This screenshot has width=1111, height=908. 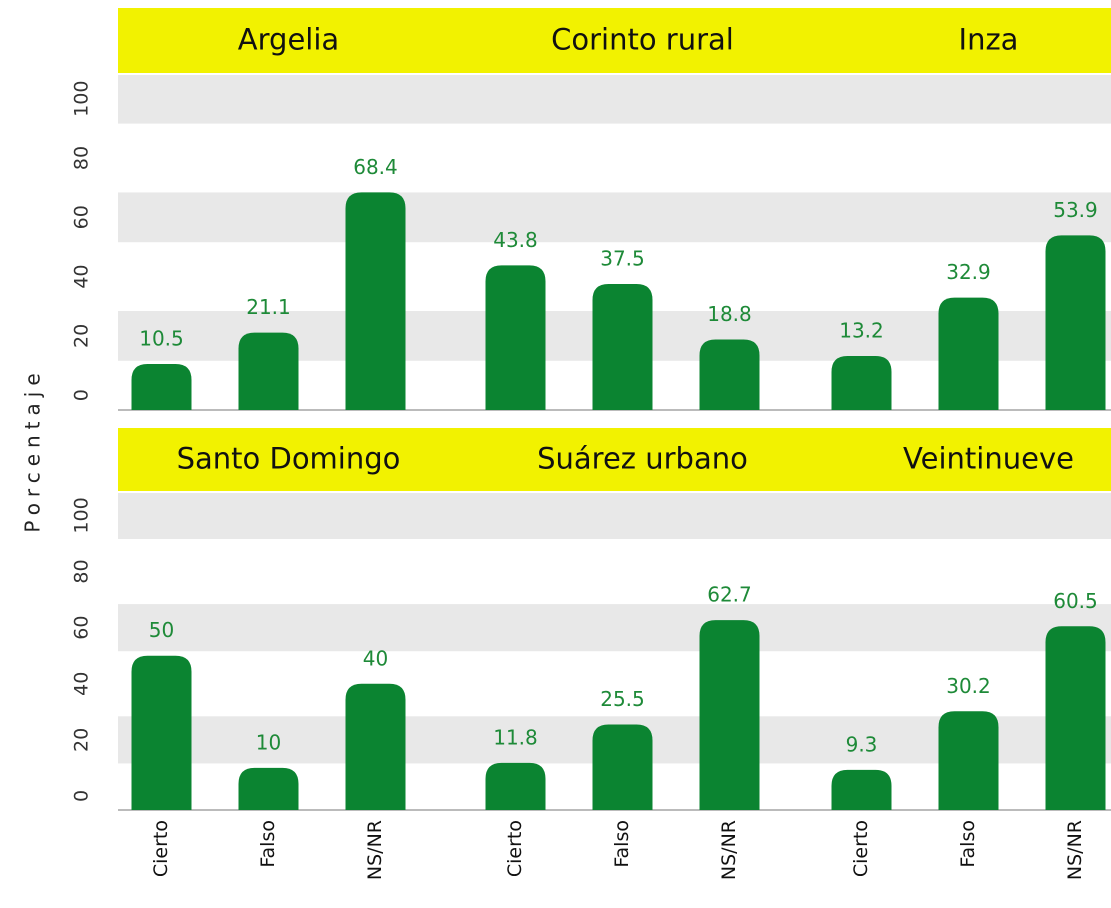 What do you see at coordinates (1075, 210) in the screenshot?
I see `data-label: 53.9` at bounding box center [1075, 210].